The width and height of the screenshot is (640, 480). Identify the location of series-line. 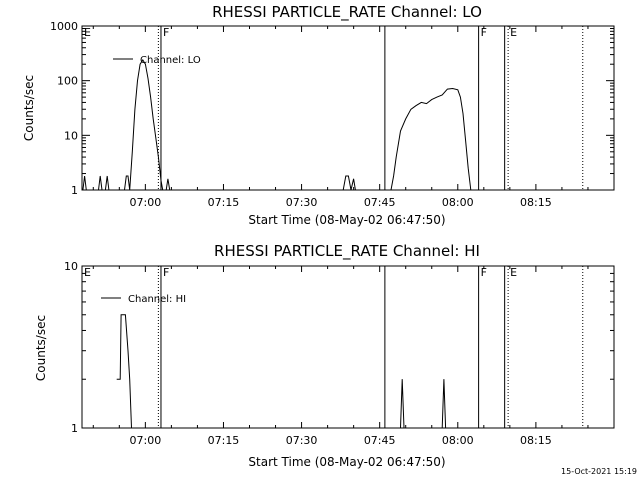
(281, 371).